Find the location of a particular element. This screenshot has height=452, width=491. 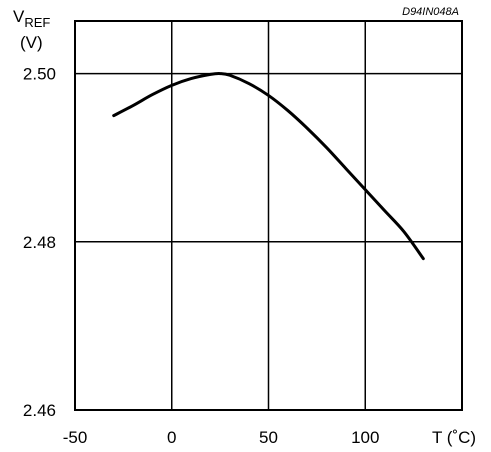

figure-code: D94IN048A is located at coordinates (430, 12).